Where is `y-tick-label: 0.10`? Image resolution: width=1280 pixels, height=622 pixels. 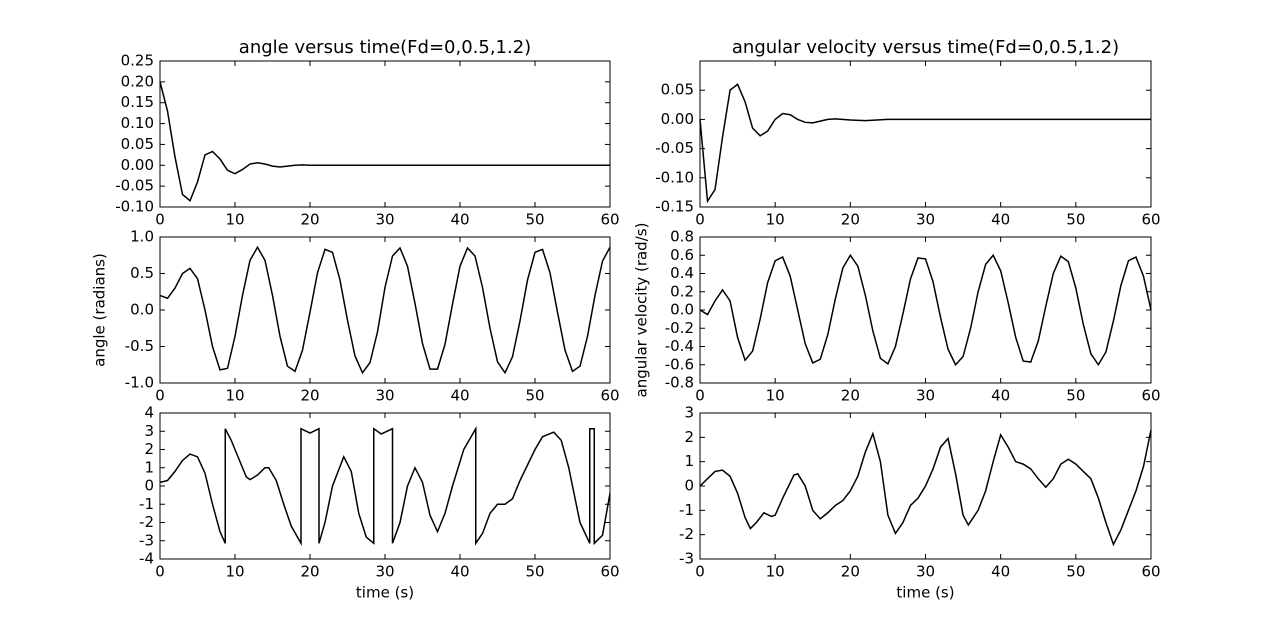 y-tick-label: 0.10 is located at coordinates (137, 123).